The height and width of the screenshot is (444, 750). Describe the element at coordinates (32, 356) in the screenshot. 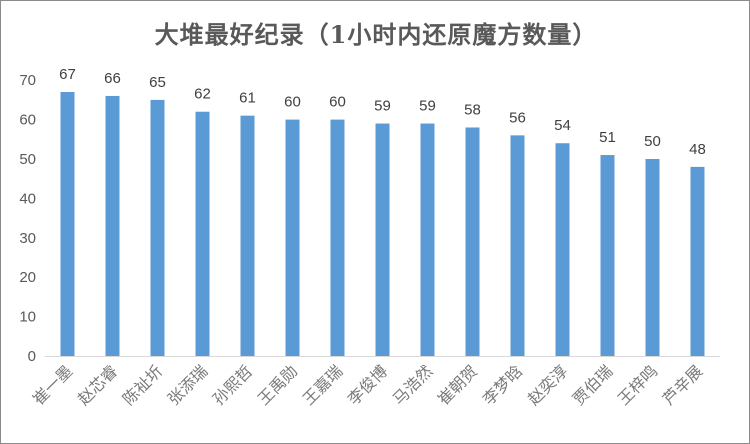

I see `y-tick-label: 0` at that location.